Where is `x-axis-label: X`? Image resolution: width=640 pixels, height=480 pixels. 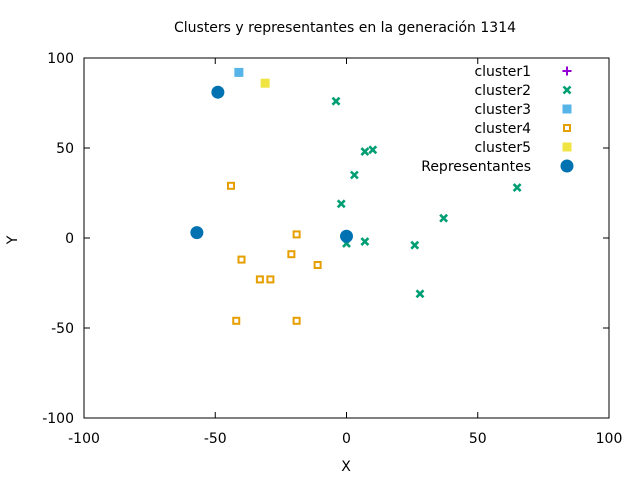 x-axis-label: X is located at coordinates (346, 467).